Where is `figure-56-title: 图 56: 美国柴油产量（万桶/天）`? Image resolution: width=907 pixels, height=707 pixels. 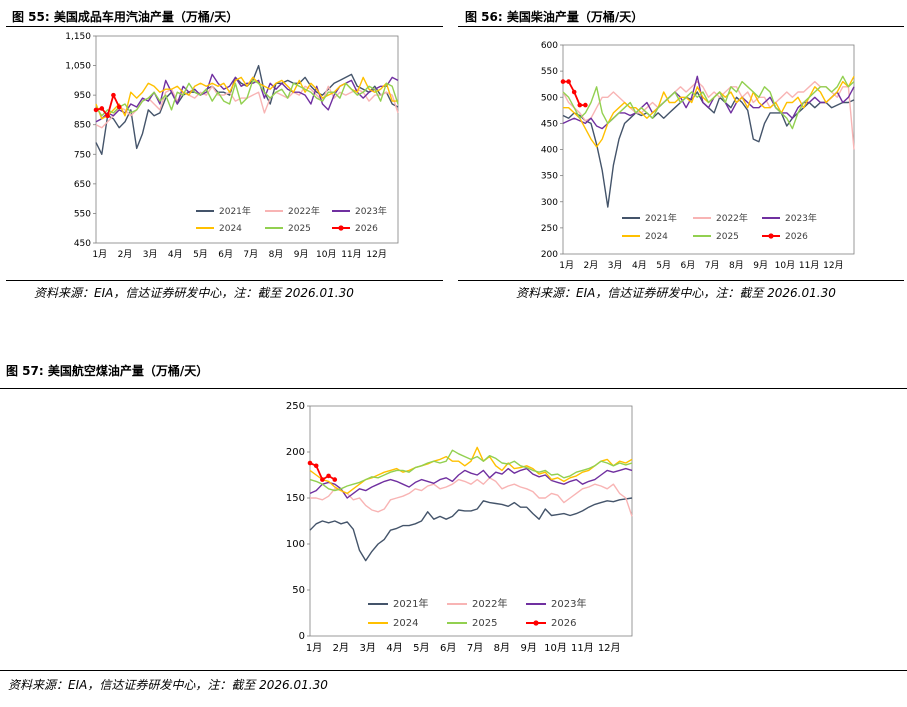 figure-56-title: 图 56: 美国柴油产量（万桶/天） is located at coordinates (554, 17).